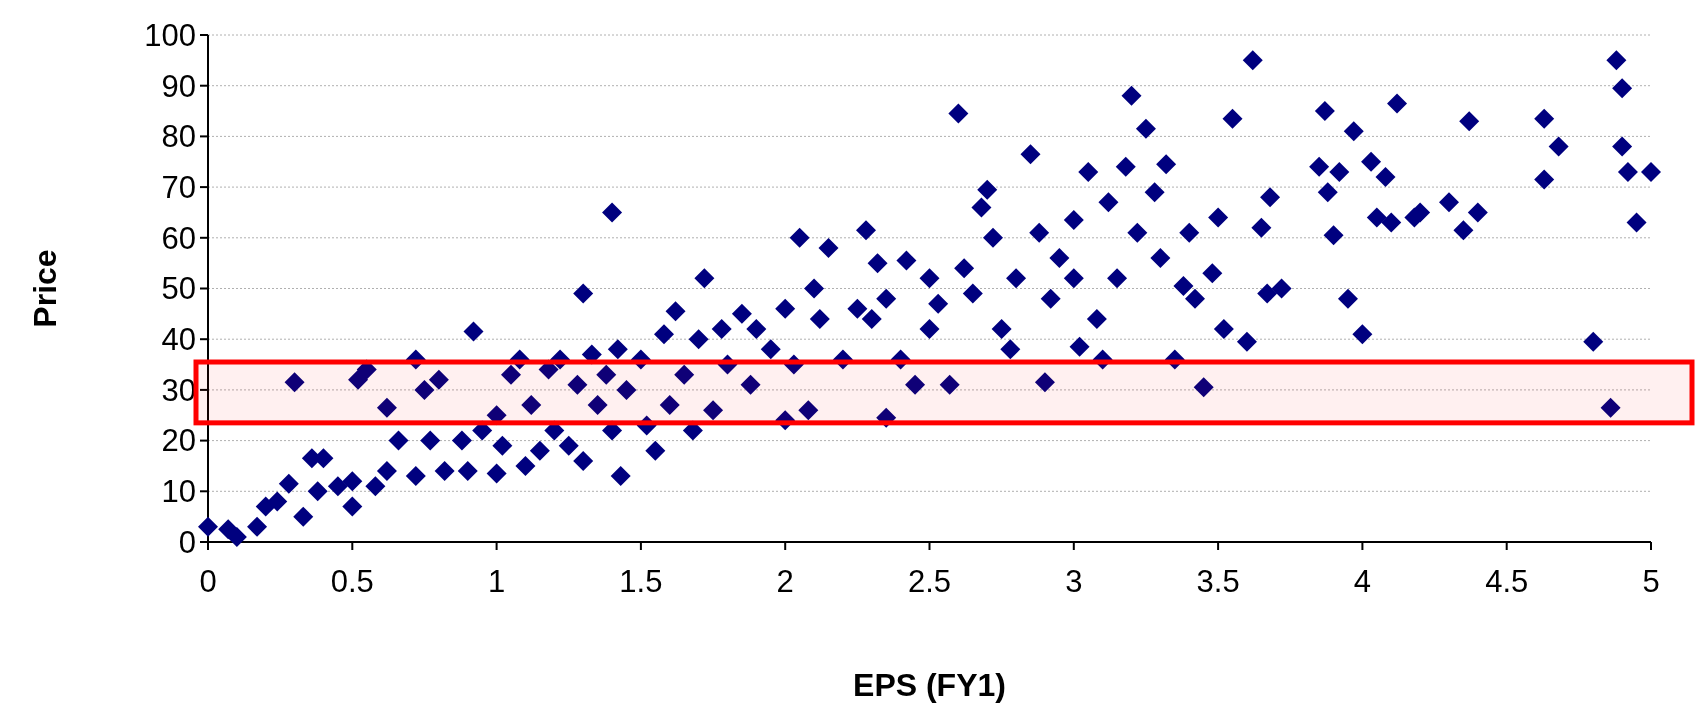 The height and width of the screenshot is (716, 1698). I want to click on x-tick-label: 3.5, so click(1218, 581).